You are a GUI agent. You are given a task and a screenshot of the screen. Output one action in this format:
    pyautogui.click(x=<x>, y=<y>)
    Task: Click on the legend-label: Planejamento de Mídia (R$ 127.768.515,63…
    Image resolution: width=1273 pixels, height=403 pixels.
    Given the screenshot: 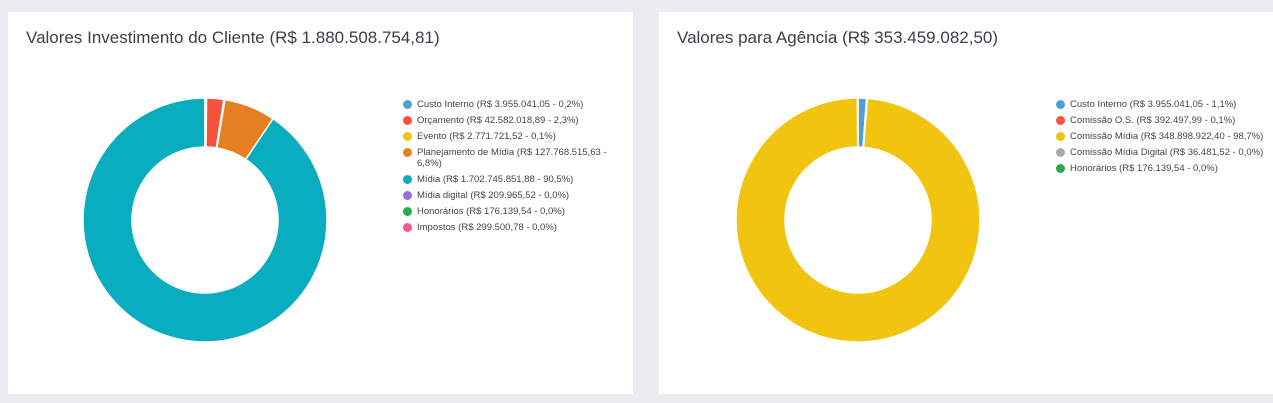 What is the action you would take?
    pyautogui.click(x=512, y=158)
    